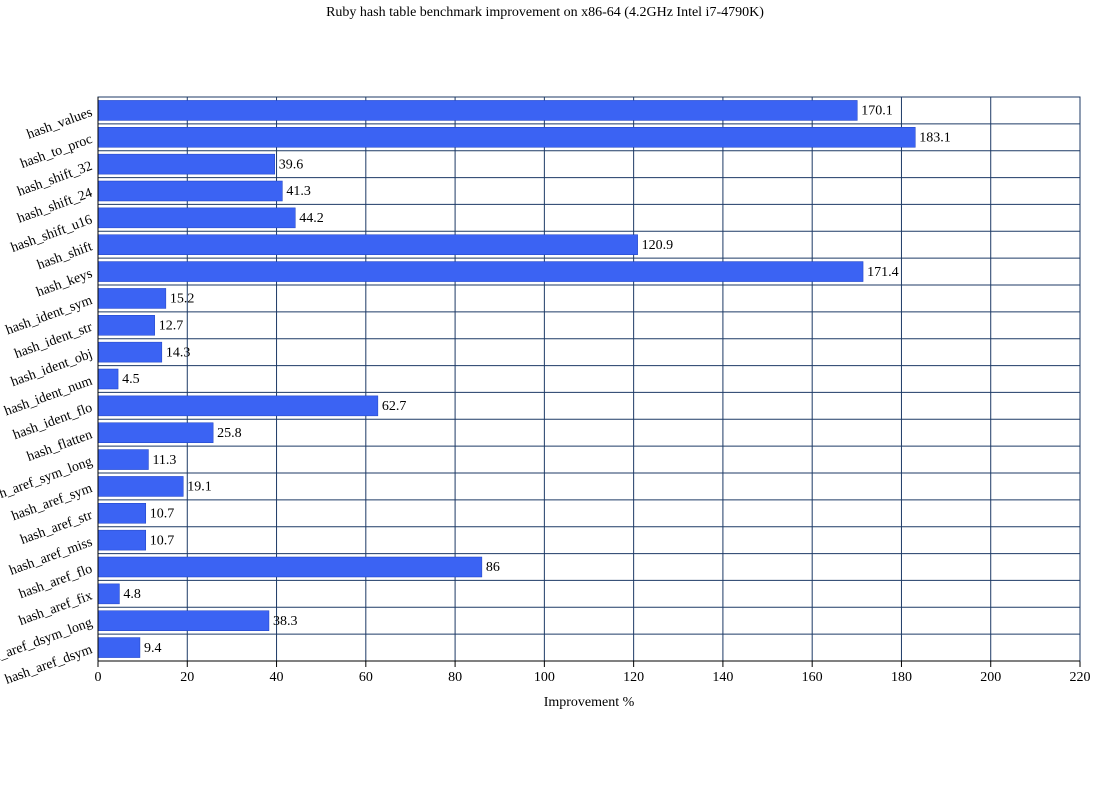  What do you see at coordinates (229, 433) in the screenshot?
I see `value-label: 25.8` at bounding box center [229, 433].